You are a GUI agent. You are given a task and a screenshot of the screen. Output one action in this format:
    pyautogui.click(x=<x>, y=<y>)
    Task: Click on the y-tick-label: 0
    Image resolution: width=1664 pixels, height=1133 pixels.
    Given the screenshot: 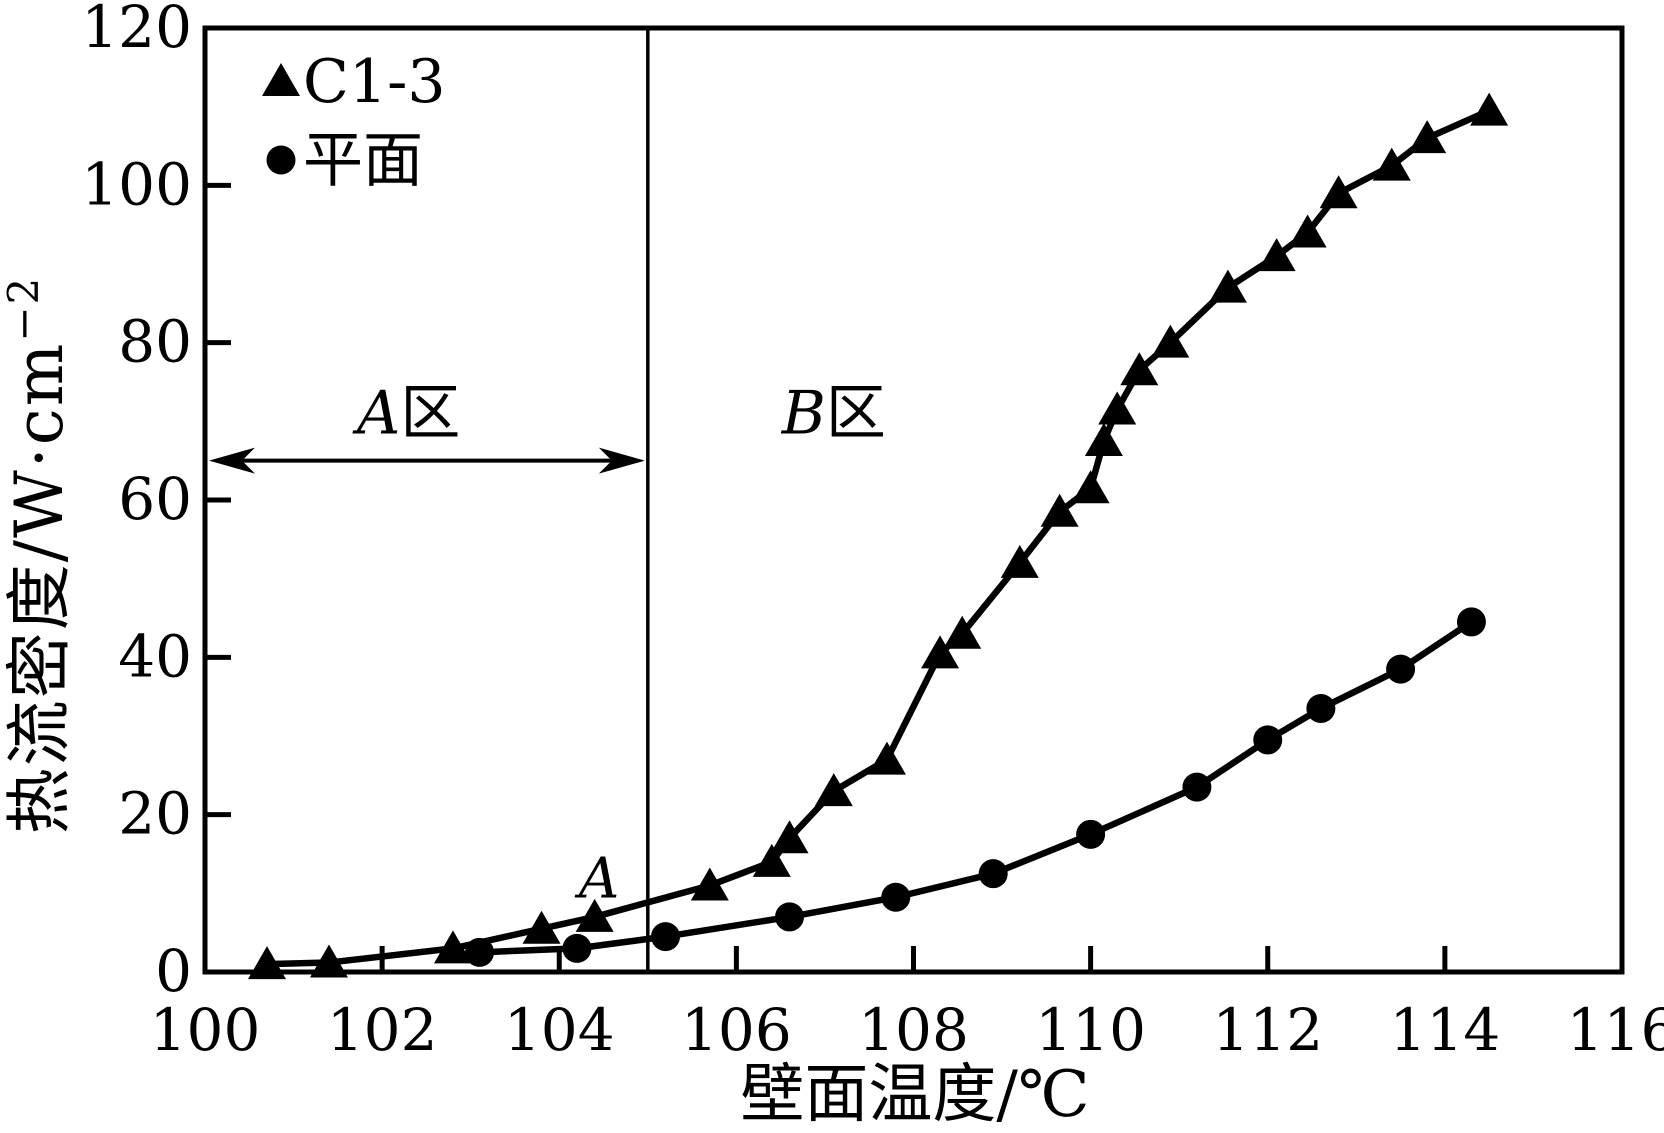 What is the action you would take?
    pyautogui.click(x=173, y=971)
    